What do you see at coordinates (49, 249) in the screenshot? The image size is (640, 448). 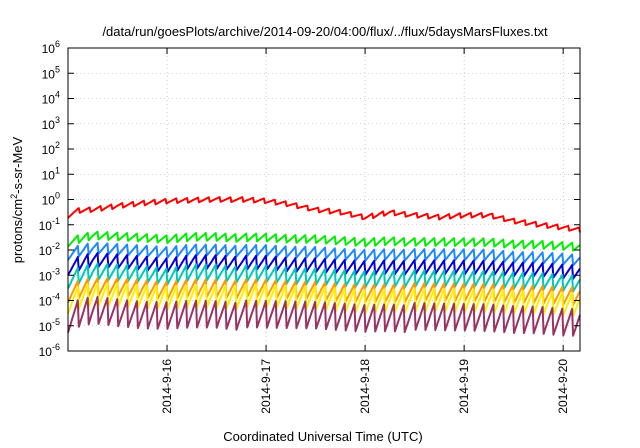 I see `y-tick-label: 10⁻²` at bounding box center [49, 249].